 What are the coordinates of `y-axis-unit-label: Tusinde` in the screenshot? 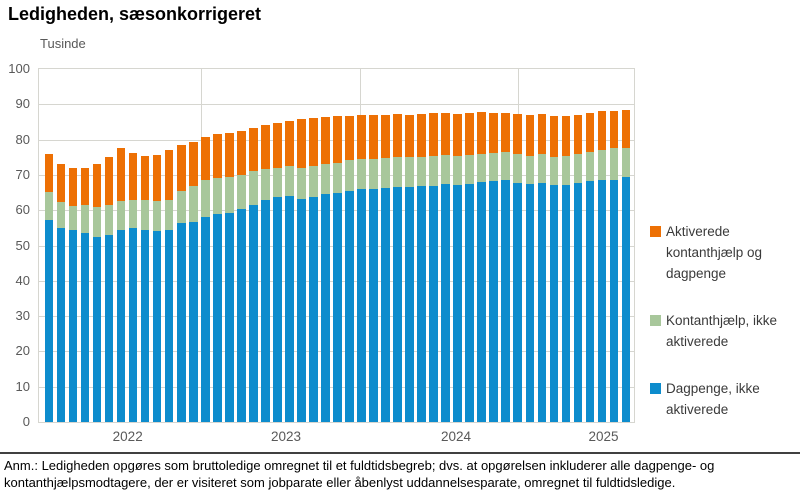 It's located at (63, 43).